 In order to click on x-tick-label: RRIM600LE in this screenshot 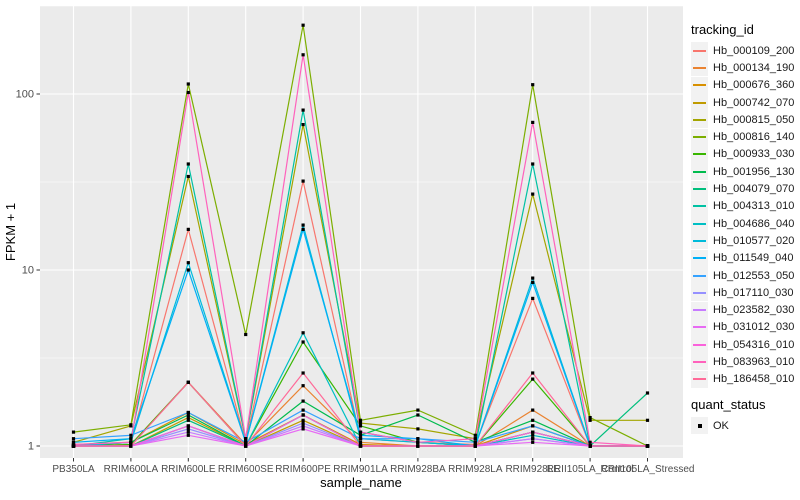, I will do `click(188, 469)`.